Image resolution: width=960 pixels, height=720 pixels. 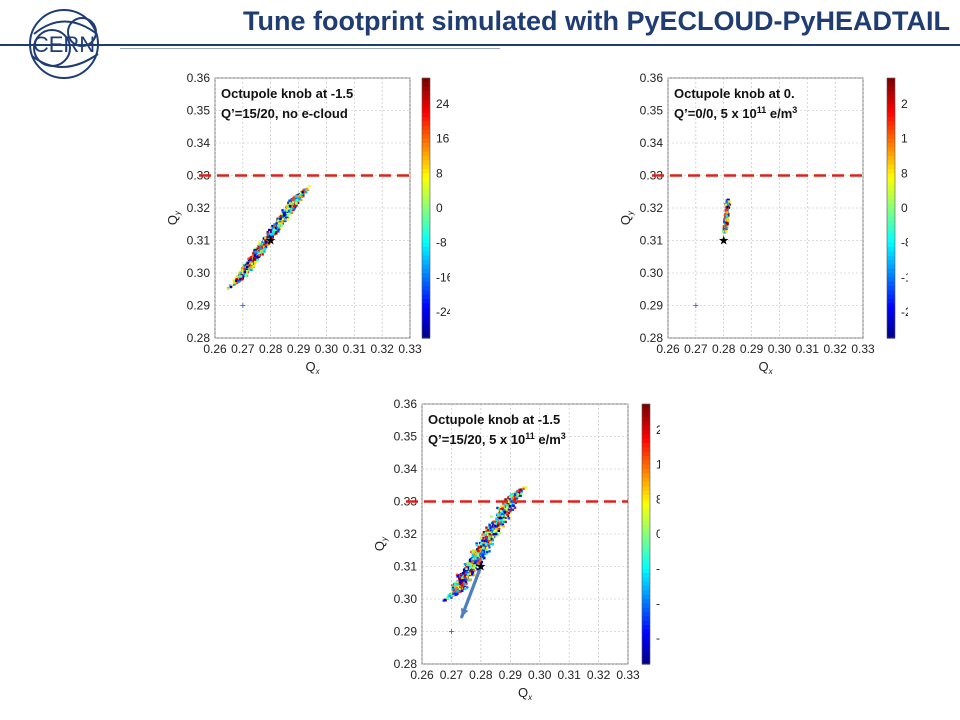 I want to click on colorbar-tick-label: -8, so click(x=441, y=243).